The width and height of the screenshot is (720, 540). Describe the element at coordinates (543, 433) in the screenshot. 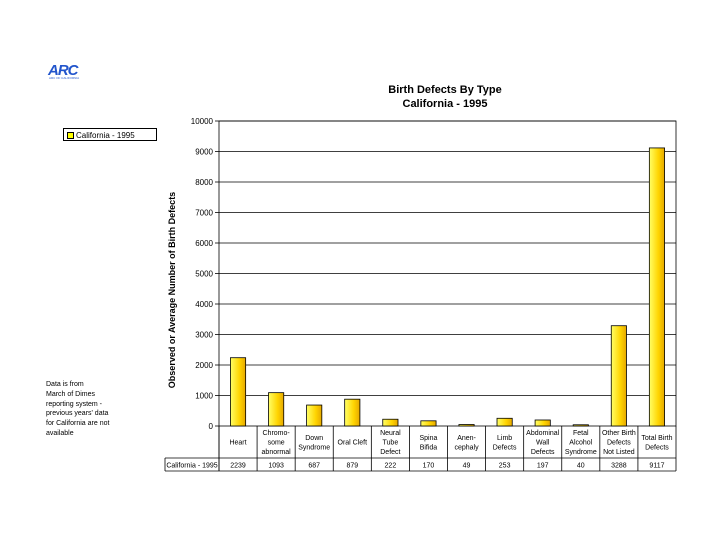

I see `category-label-line: Abdominal` at that location.